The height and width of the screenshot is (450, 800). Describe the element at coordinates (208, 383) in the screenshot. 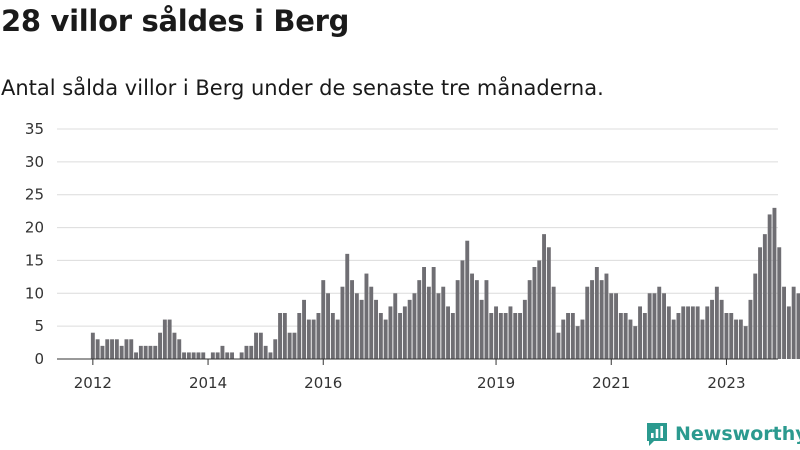

I see `x-tick-label: 2014` at that location.